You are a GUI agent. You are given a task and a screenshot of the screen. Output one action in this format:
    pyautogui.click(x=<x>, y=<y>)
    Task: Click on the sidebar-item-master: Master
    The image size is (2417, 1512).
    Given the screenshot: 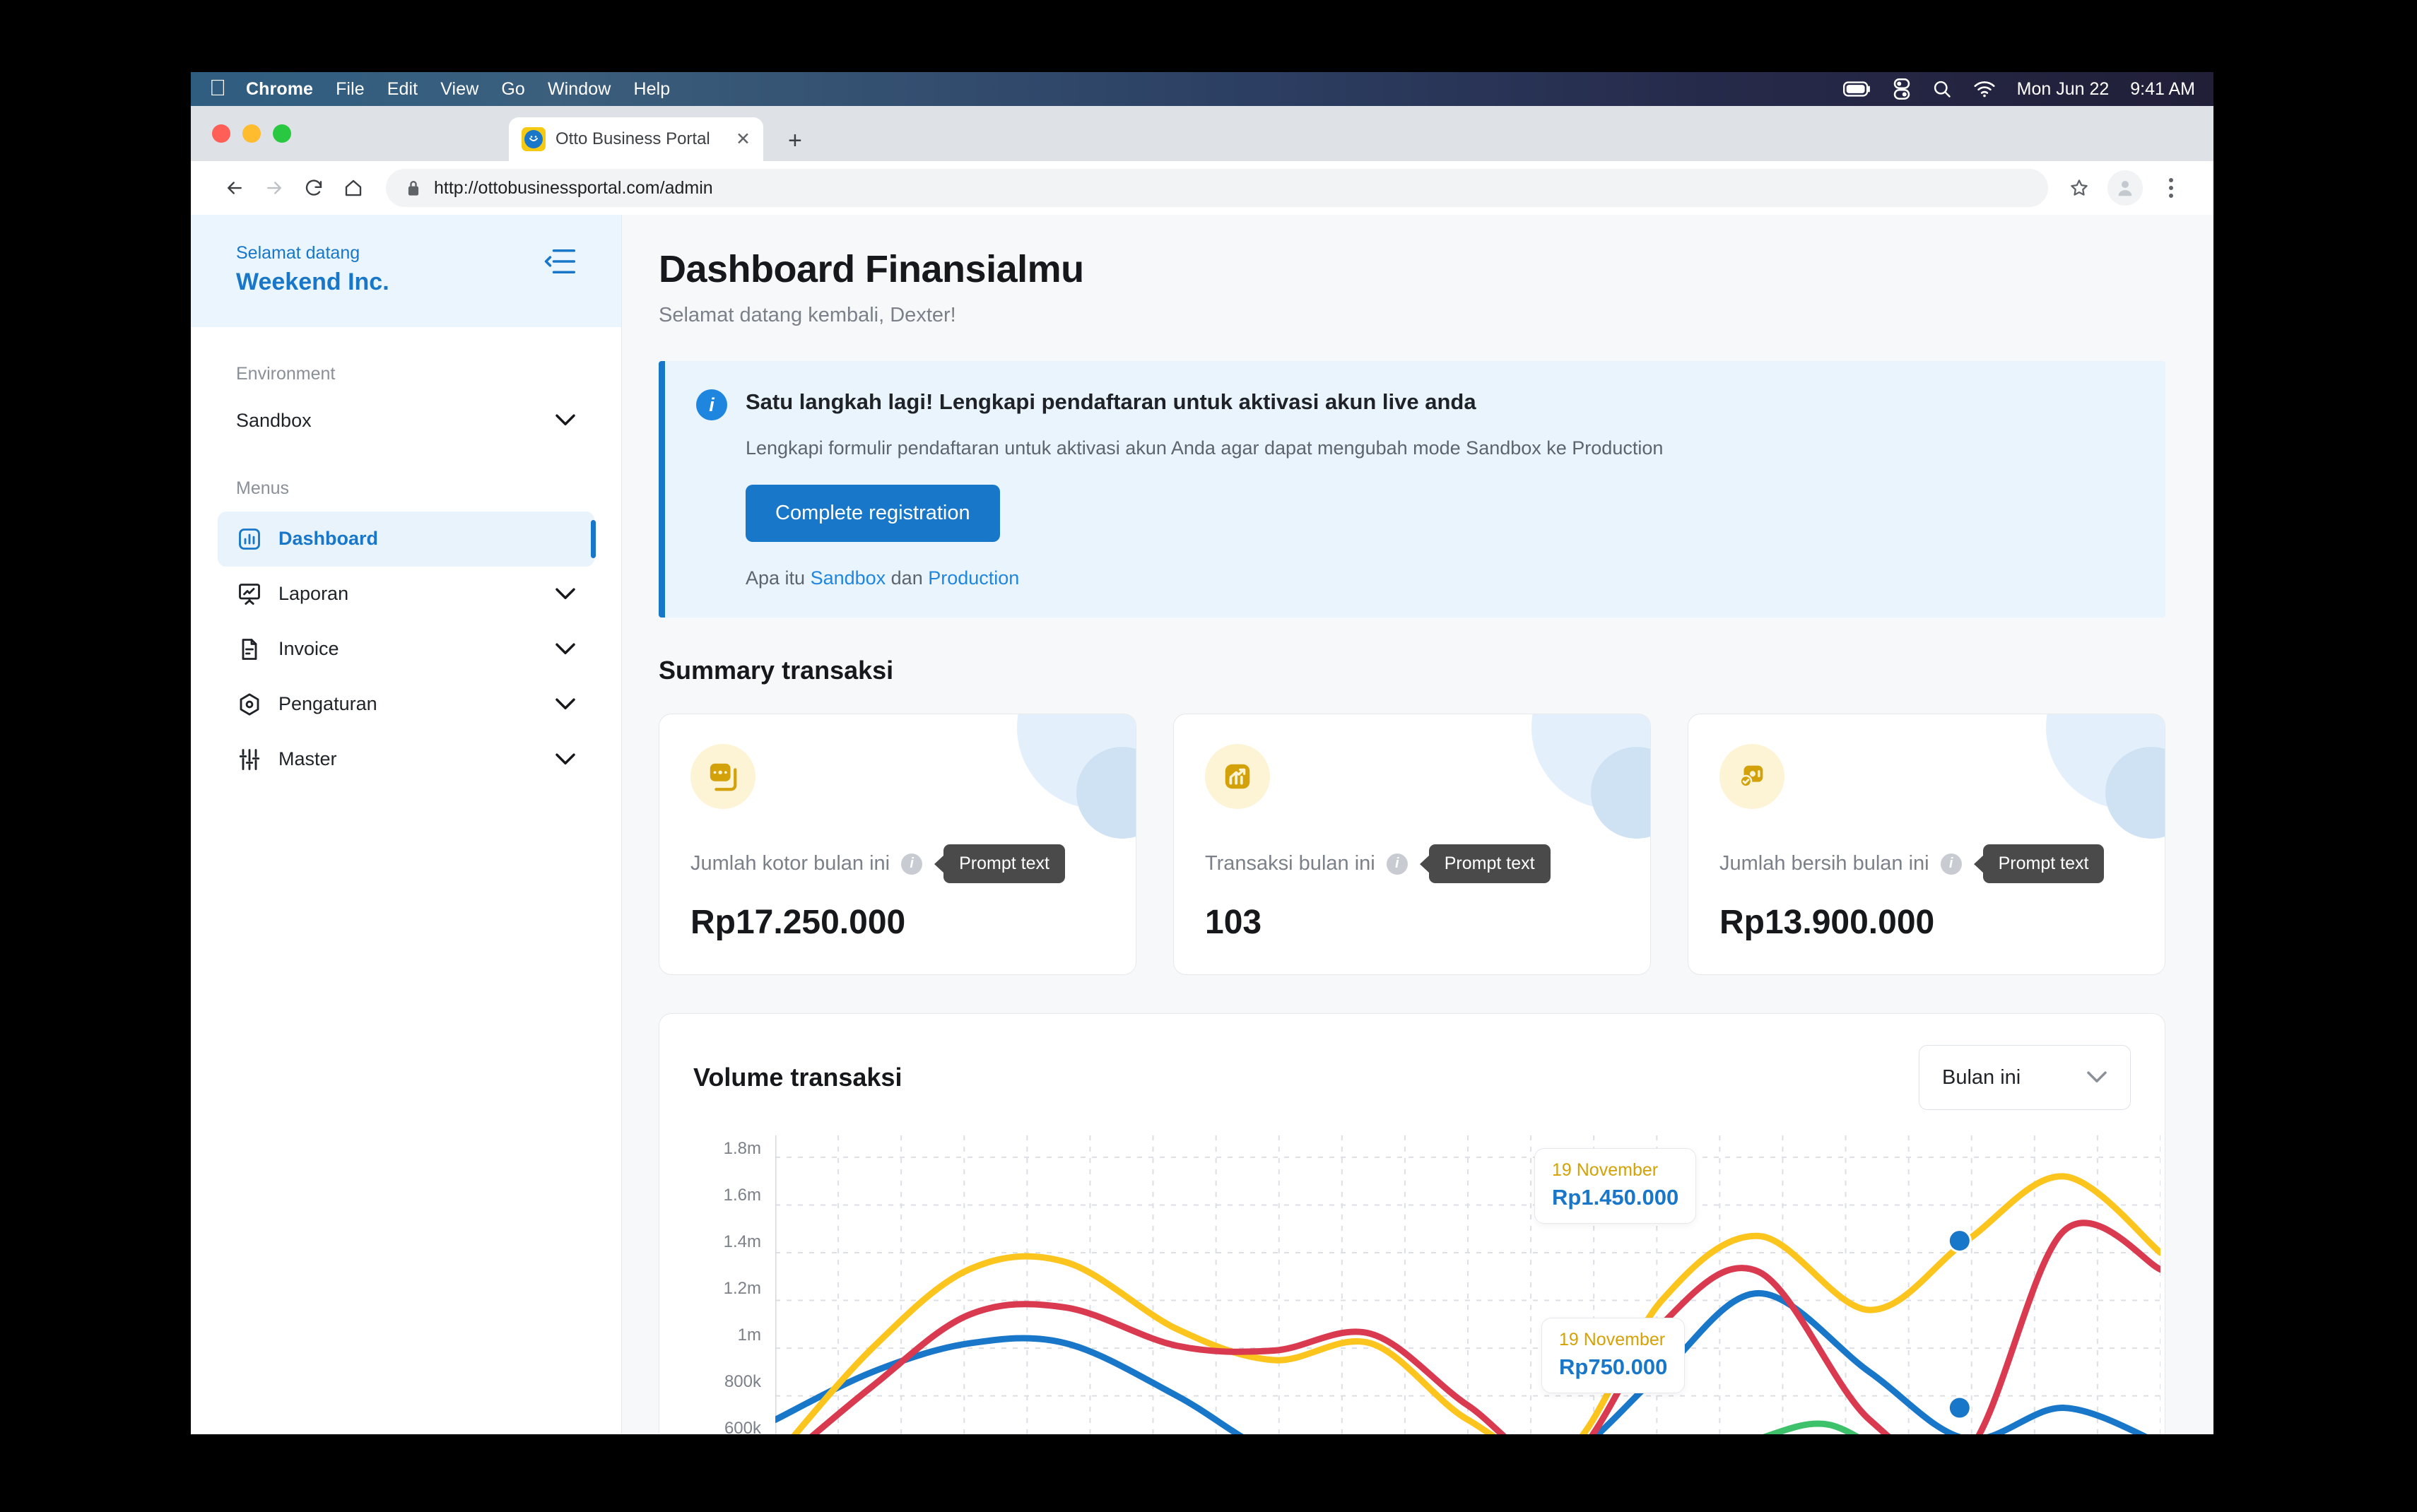 What is the action you would take?
    pyautogui.click(x=406, y=759)
    